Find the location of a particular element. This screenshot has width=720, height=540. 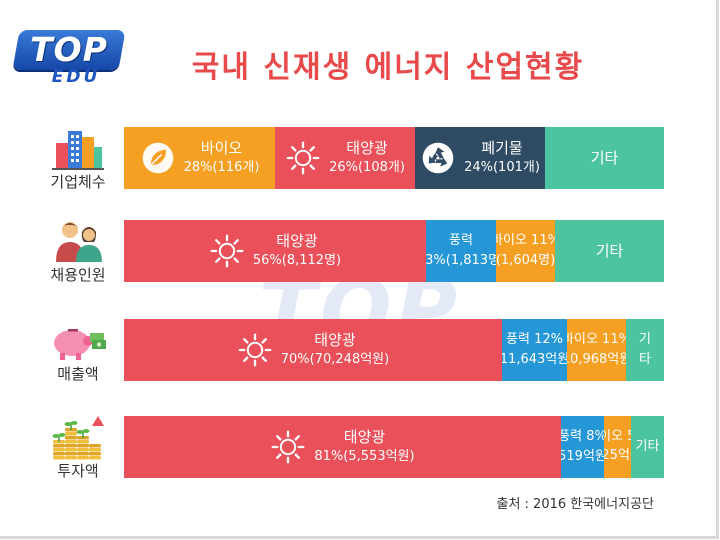

segment-label: 태양광 26%(108개) is located at coordinates (367, 158).